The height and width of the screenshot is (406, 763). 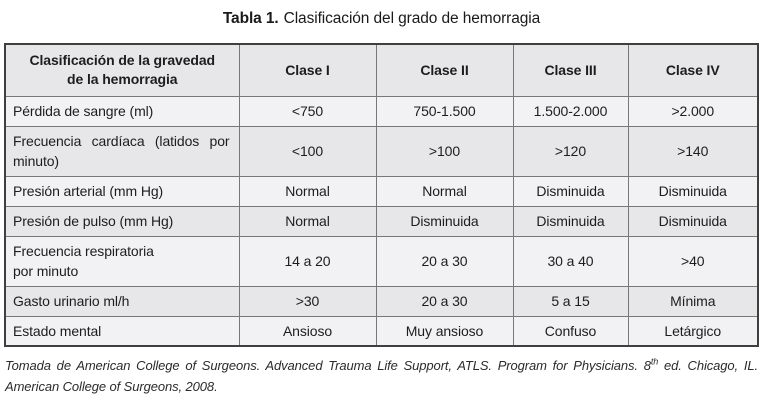 I want to click on header-cell-clase-i: Clase I, so click(x=307, y=70).